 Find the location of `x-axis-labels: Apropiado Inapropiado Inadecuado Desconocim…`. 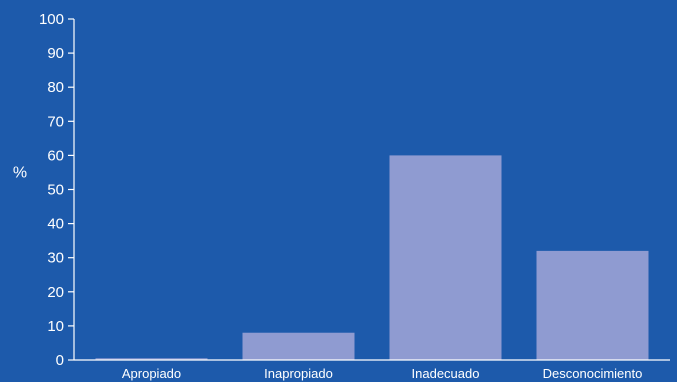

x-axis-labels: Apropiado Inapropiado Inadecuado Desconocim… is located at coordinates (382, 373).